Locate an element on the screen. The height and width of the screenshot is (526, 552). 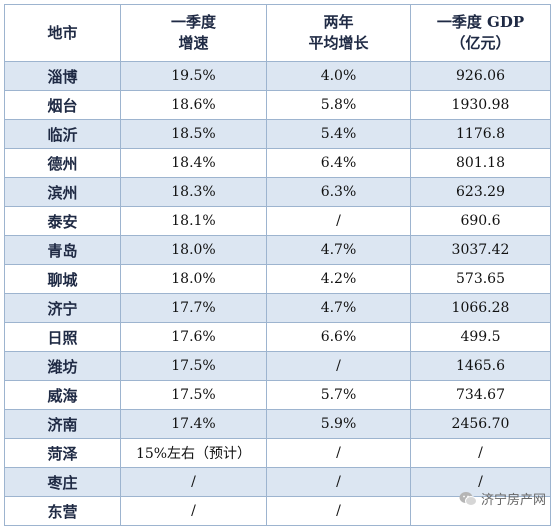
cell-two-year-avg: 4.2% is located at coordinates (338, 279).